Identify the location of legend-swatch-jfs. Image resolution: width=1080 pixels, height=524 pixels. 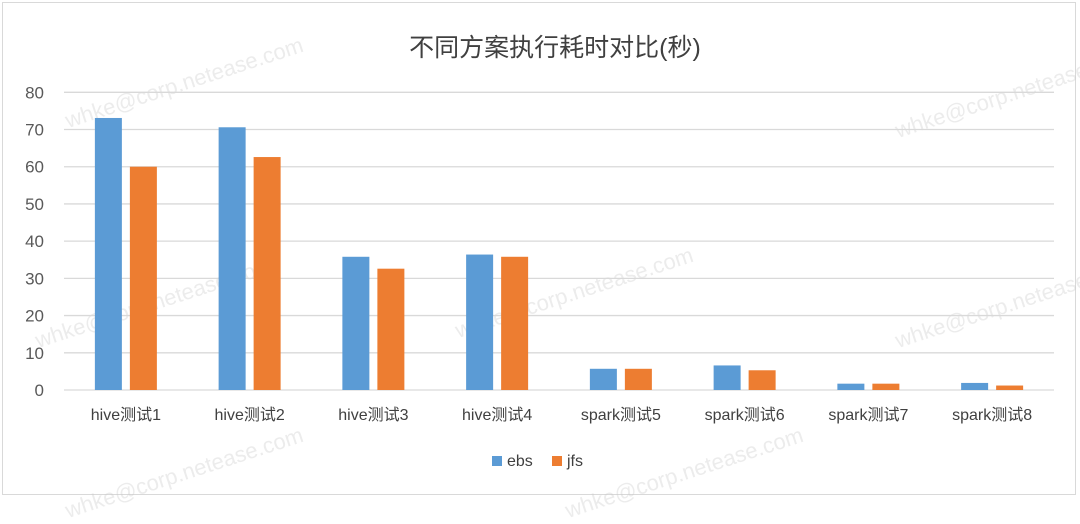
(557, 461).